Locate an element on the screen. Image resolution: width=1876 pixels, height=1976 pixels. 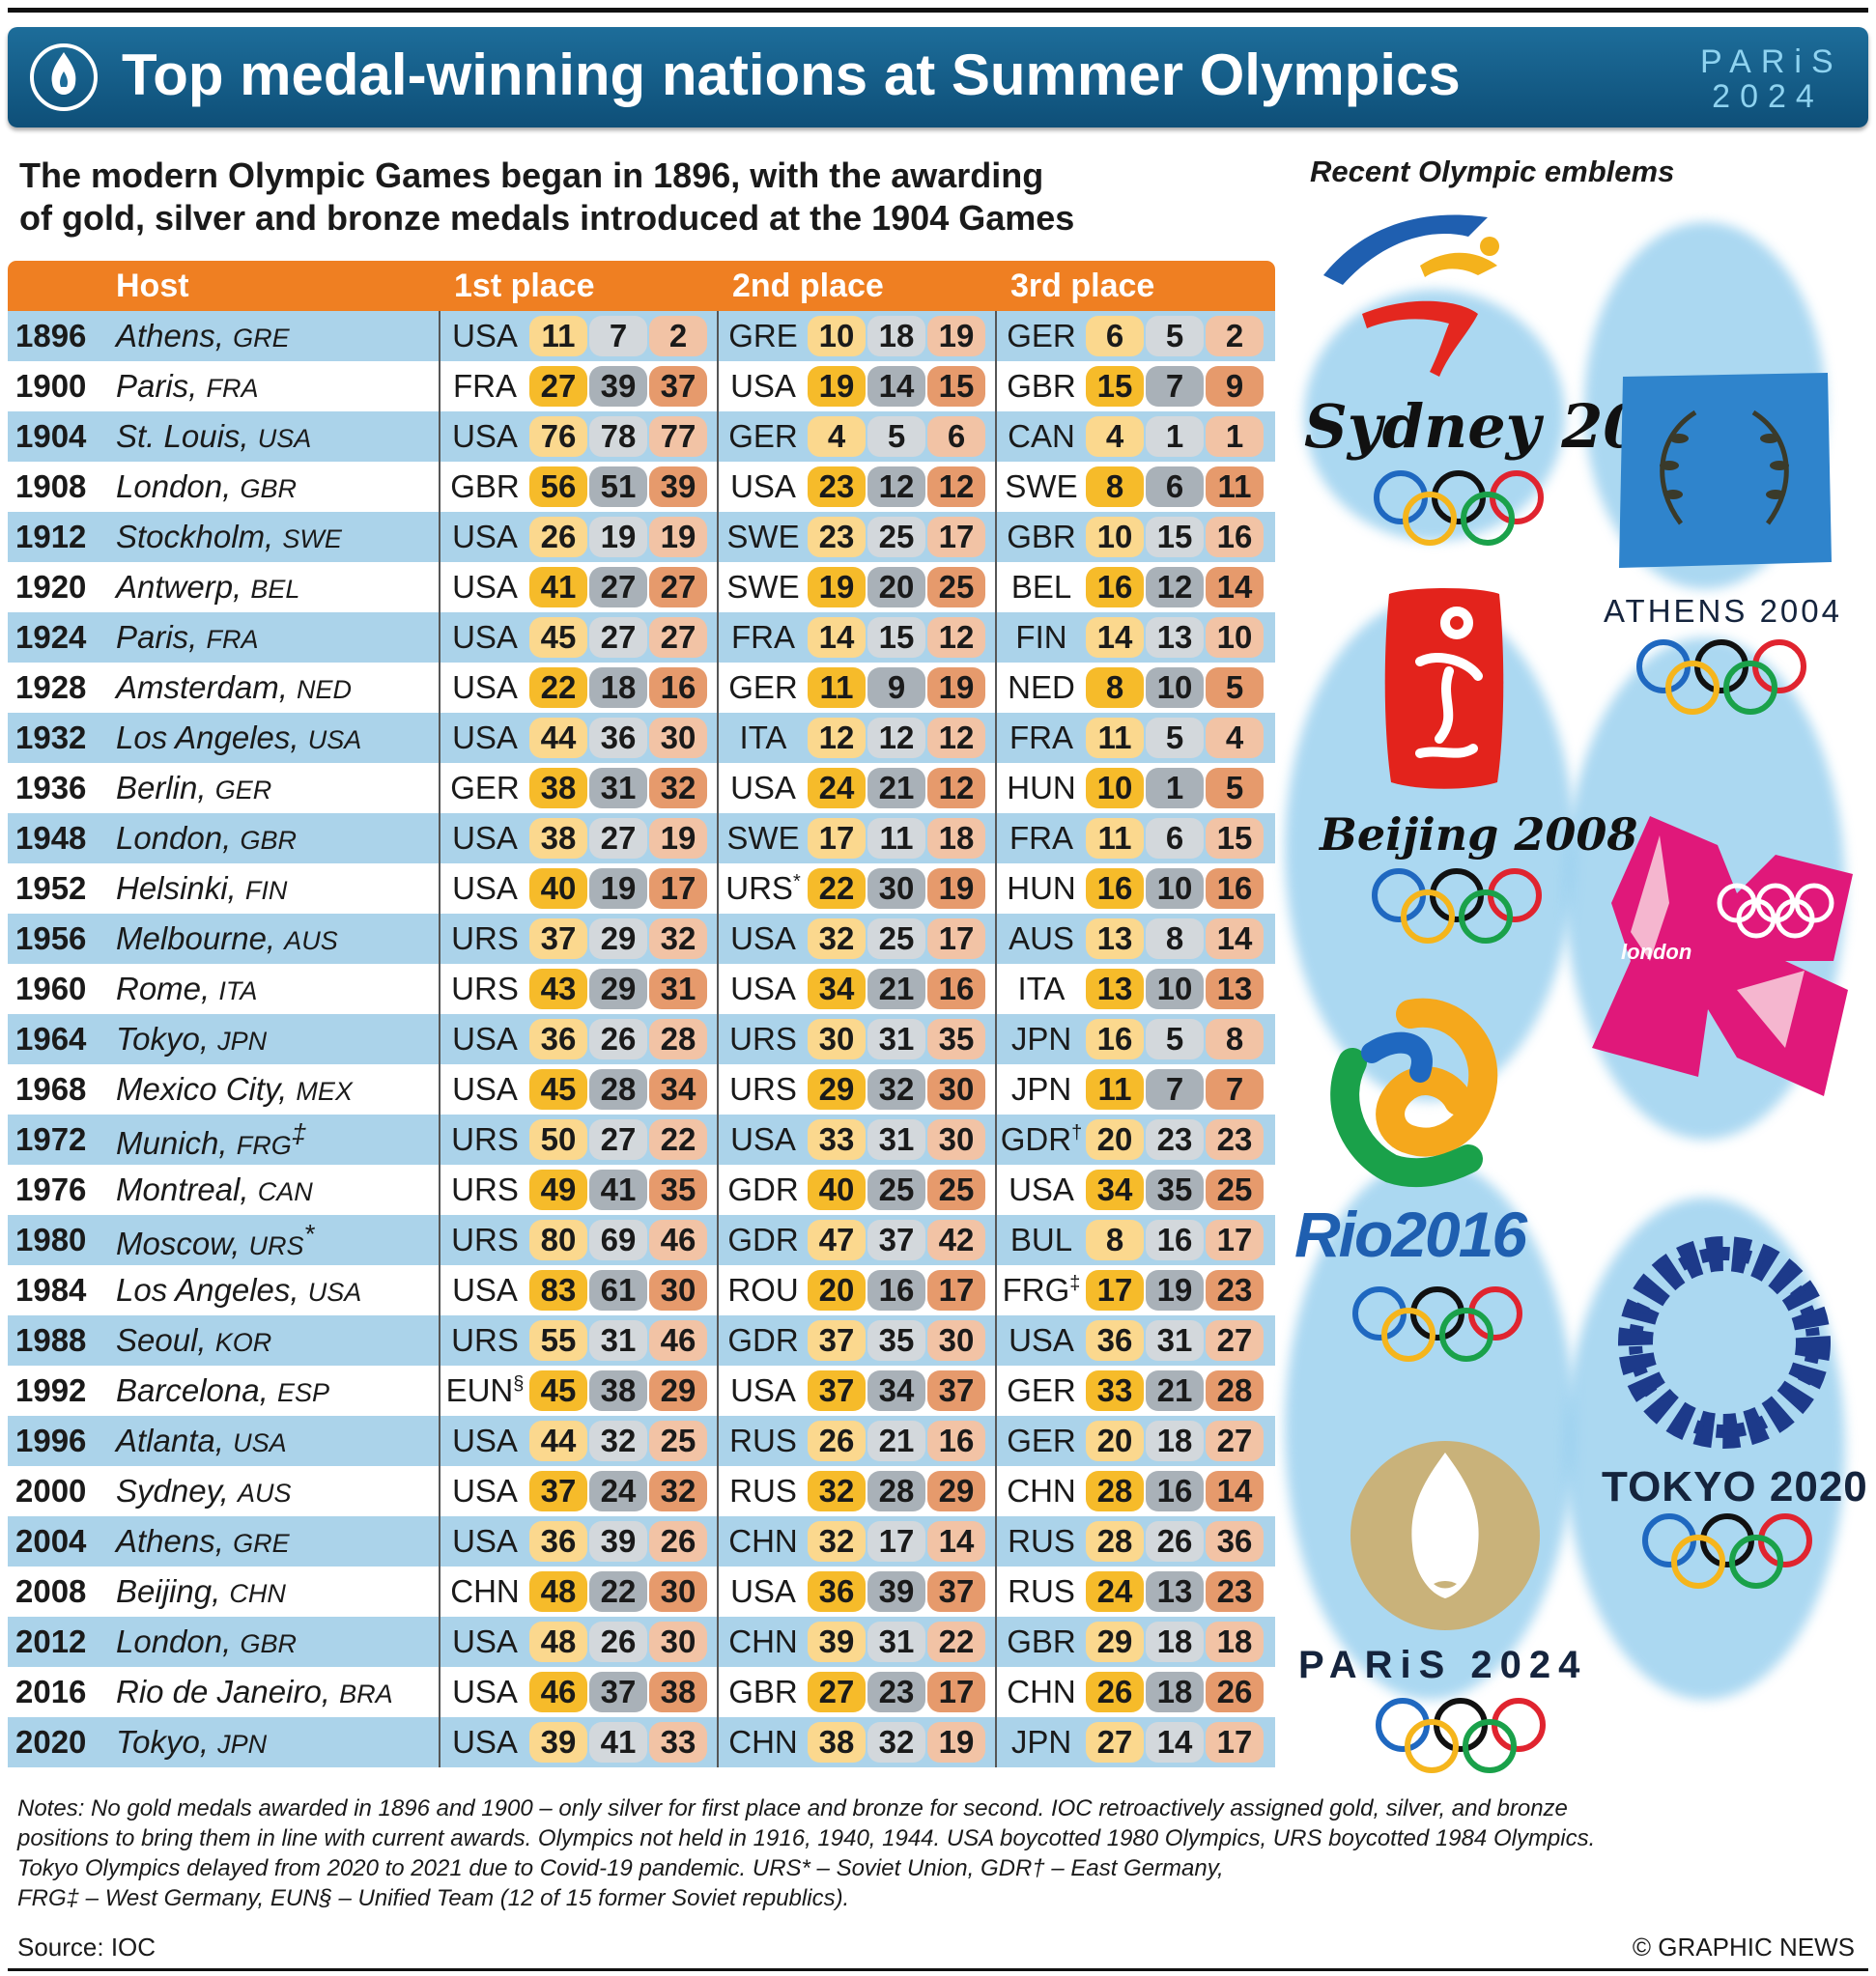
table-header: Host 1st place 2nd place 3rd place is located at coordinates (642, 286).